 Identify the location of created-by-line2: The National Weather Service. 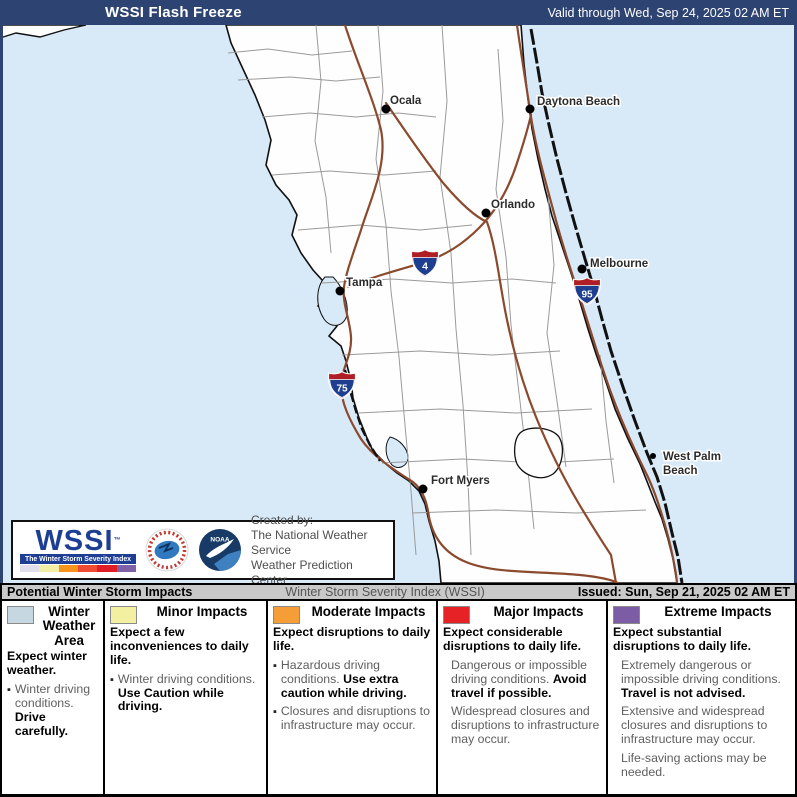
(309, 542).